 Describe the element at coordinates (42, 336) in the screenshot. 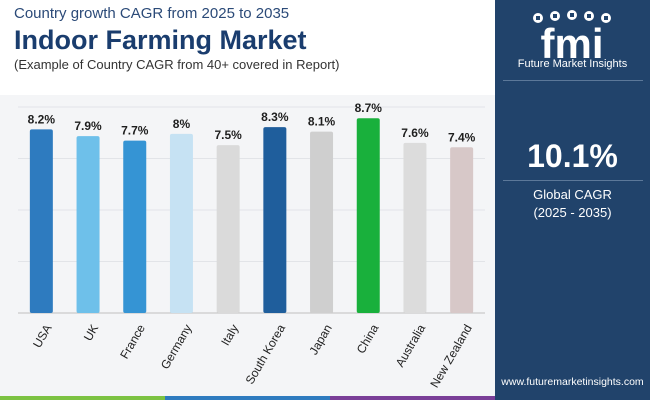

I see `x-tick-label: USA` at that location.